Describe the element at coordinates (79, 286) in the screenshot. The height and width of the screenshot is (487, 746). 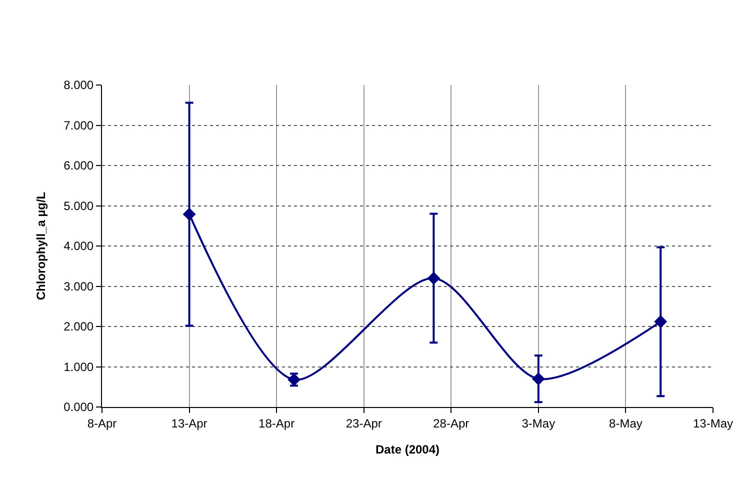
I see `y-tick-label: 3.000` at that location.